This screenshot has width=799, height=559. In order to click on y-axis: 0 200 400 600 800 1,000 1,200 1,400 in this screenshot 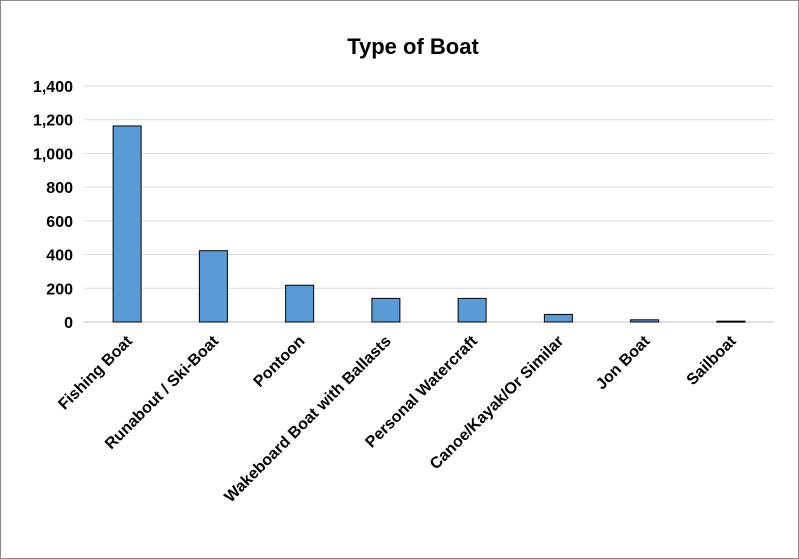, I will do `click(53, 205)`.